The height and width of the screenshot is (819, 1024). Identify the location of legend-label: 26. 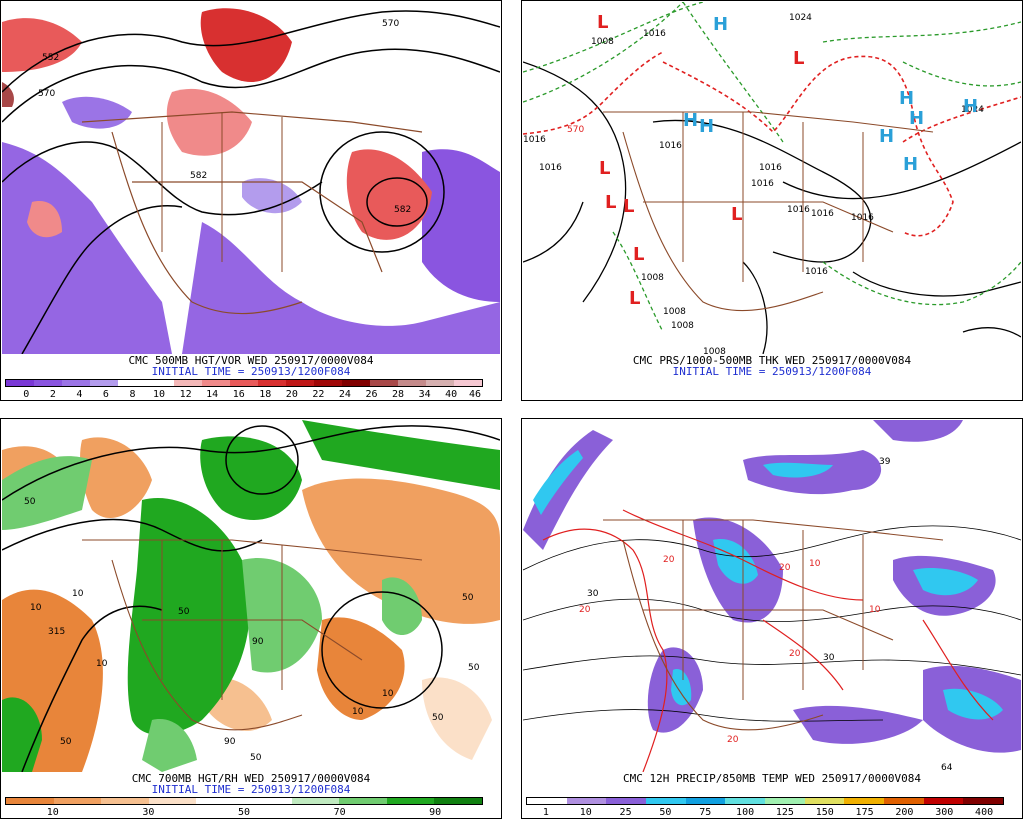
(371, 394).